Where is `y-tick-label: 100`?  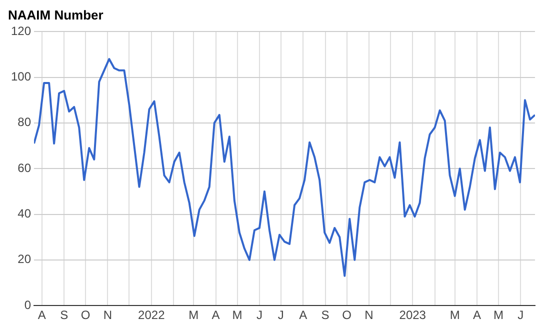 y-tick-label: 100 is located at coordinates (21, 77).